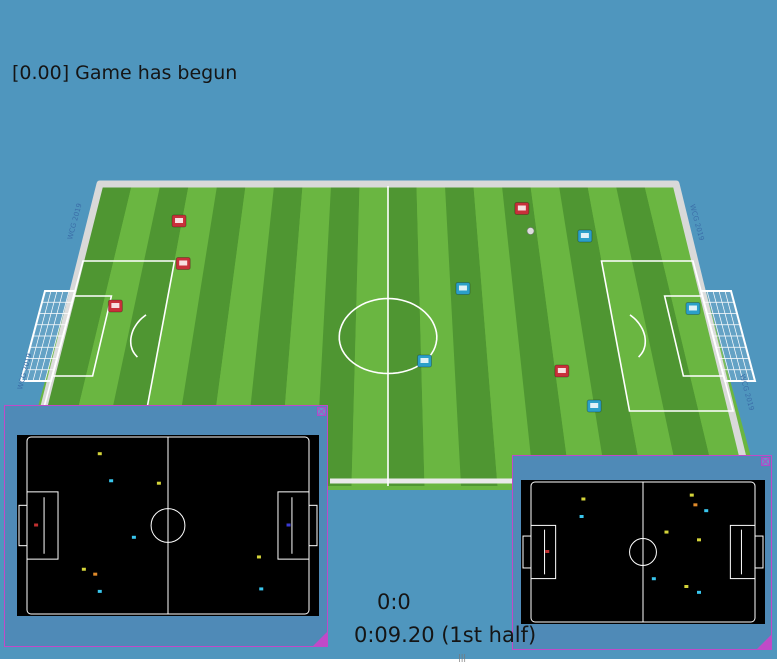  What do you see at coordinates (388, 336) in the screenshot?
I see `center-circle` at bounding box center [388, 336].